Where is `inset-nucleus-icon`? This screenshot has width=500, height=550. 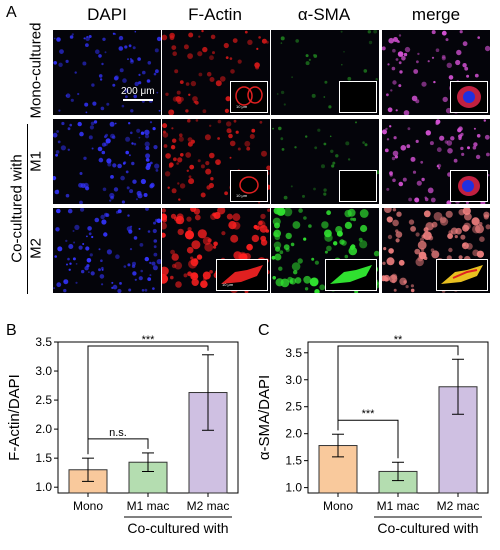 inset-nucleus-icon is located at coordinates (469, 186).